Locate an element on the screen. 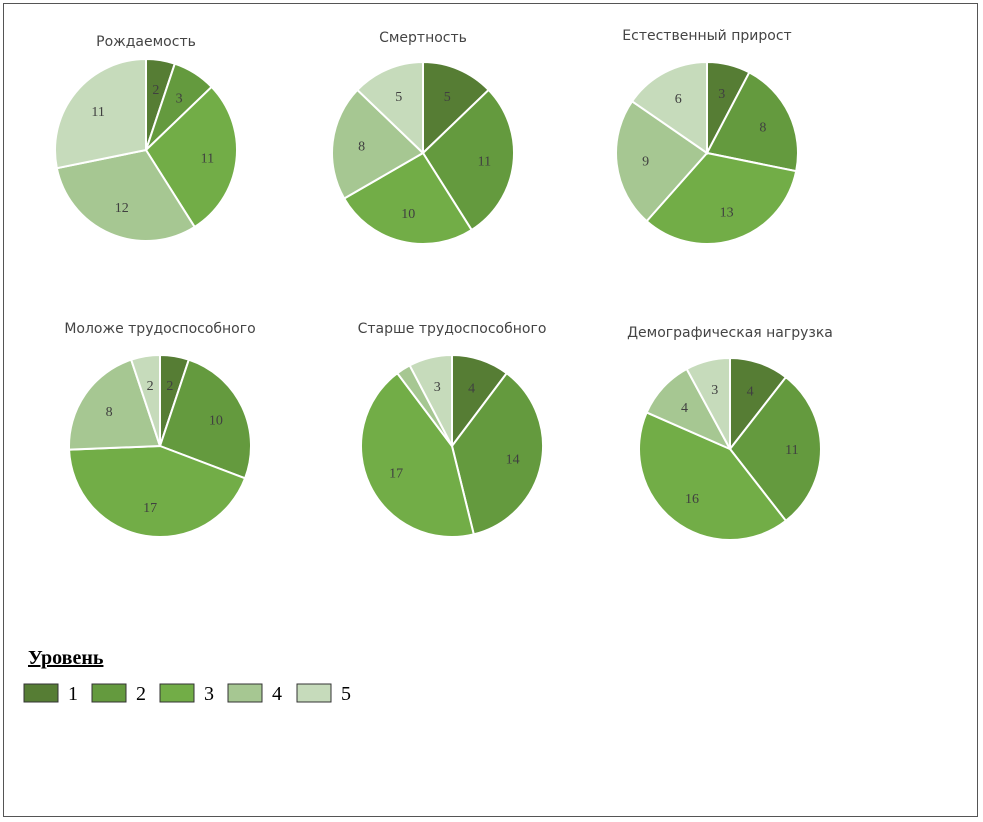 The image size is (983, 822). legend-item-level-1: 1 is located at coordinates (50, 694).